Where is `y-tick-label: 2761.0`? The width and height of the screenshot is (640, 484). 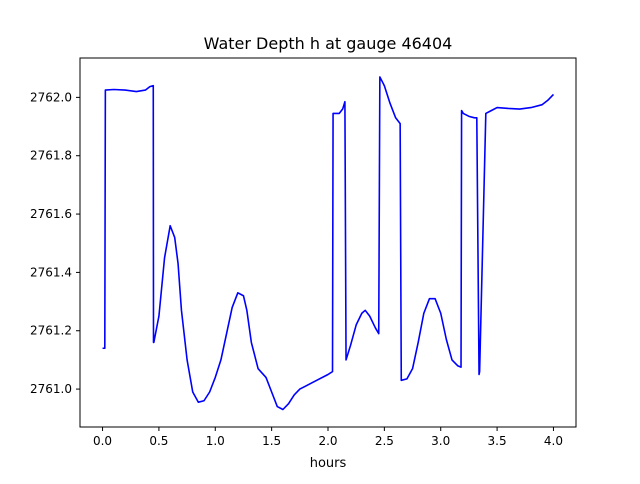 y-tick-label: 2761.0 is located at coordinates (51, 389).